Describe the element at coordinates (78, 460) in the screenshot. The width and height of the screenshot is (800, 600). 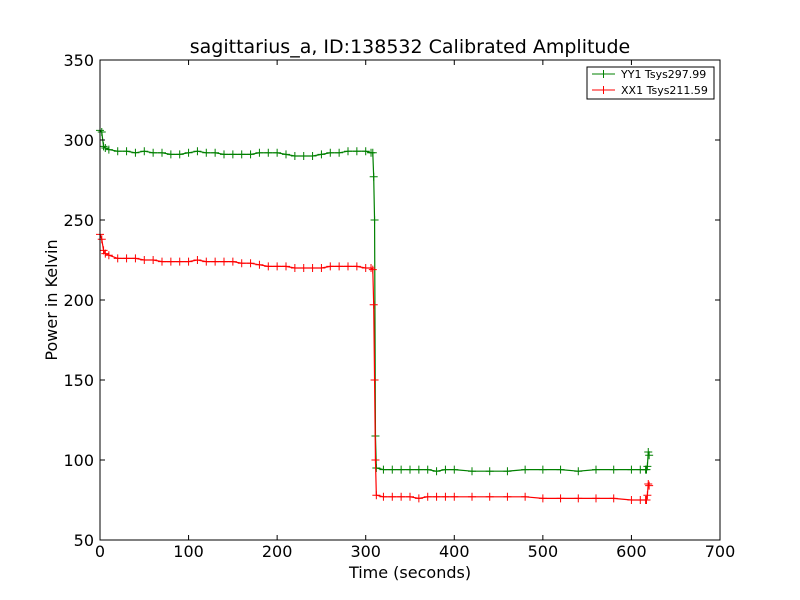
I see `y-tick-label: 100` at that location.